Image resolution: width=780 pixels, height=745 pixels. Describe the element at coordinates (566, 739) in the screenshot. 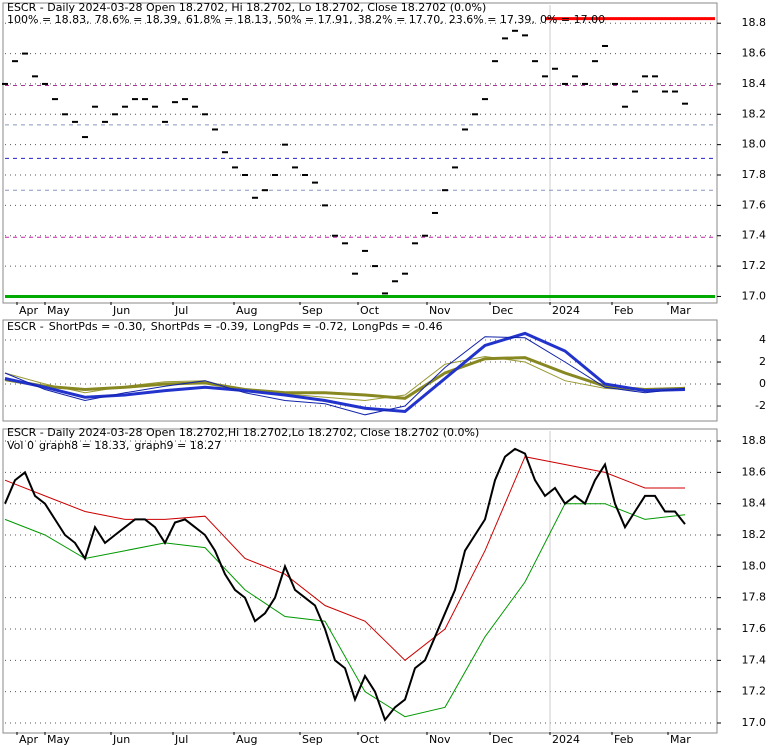

I see `x-tick-label: 2024` at that location.